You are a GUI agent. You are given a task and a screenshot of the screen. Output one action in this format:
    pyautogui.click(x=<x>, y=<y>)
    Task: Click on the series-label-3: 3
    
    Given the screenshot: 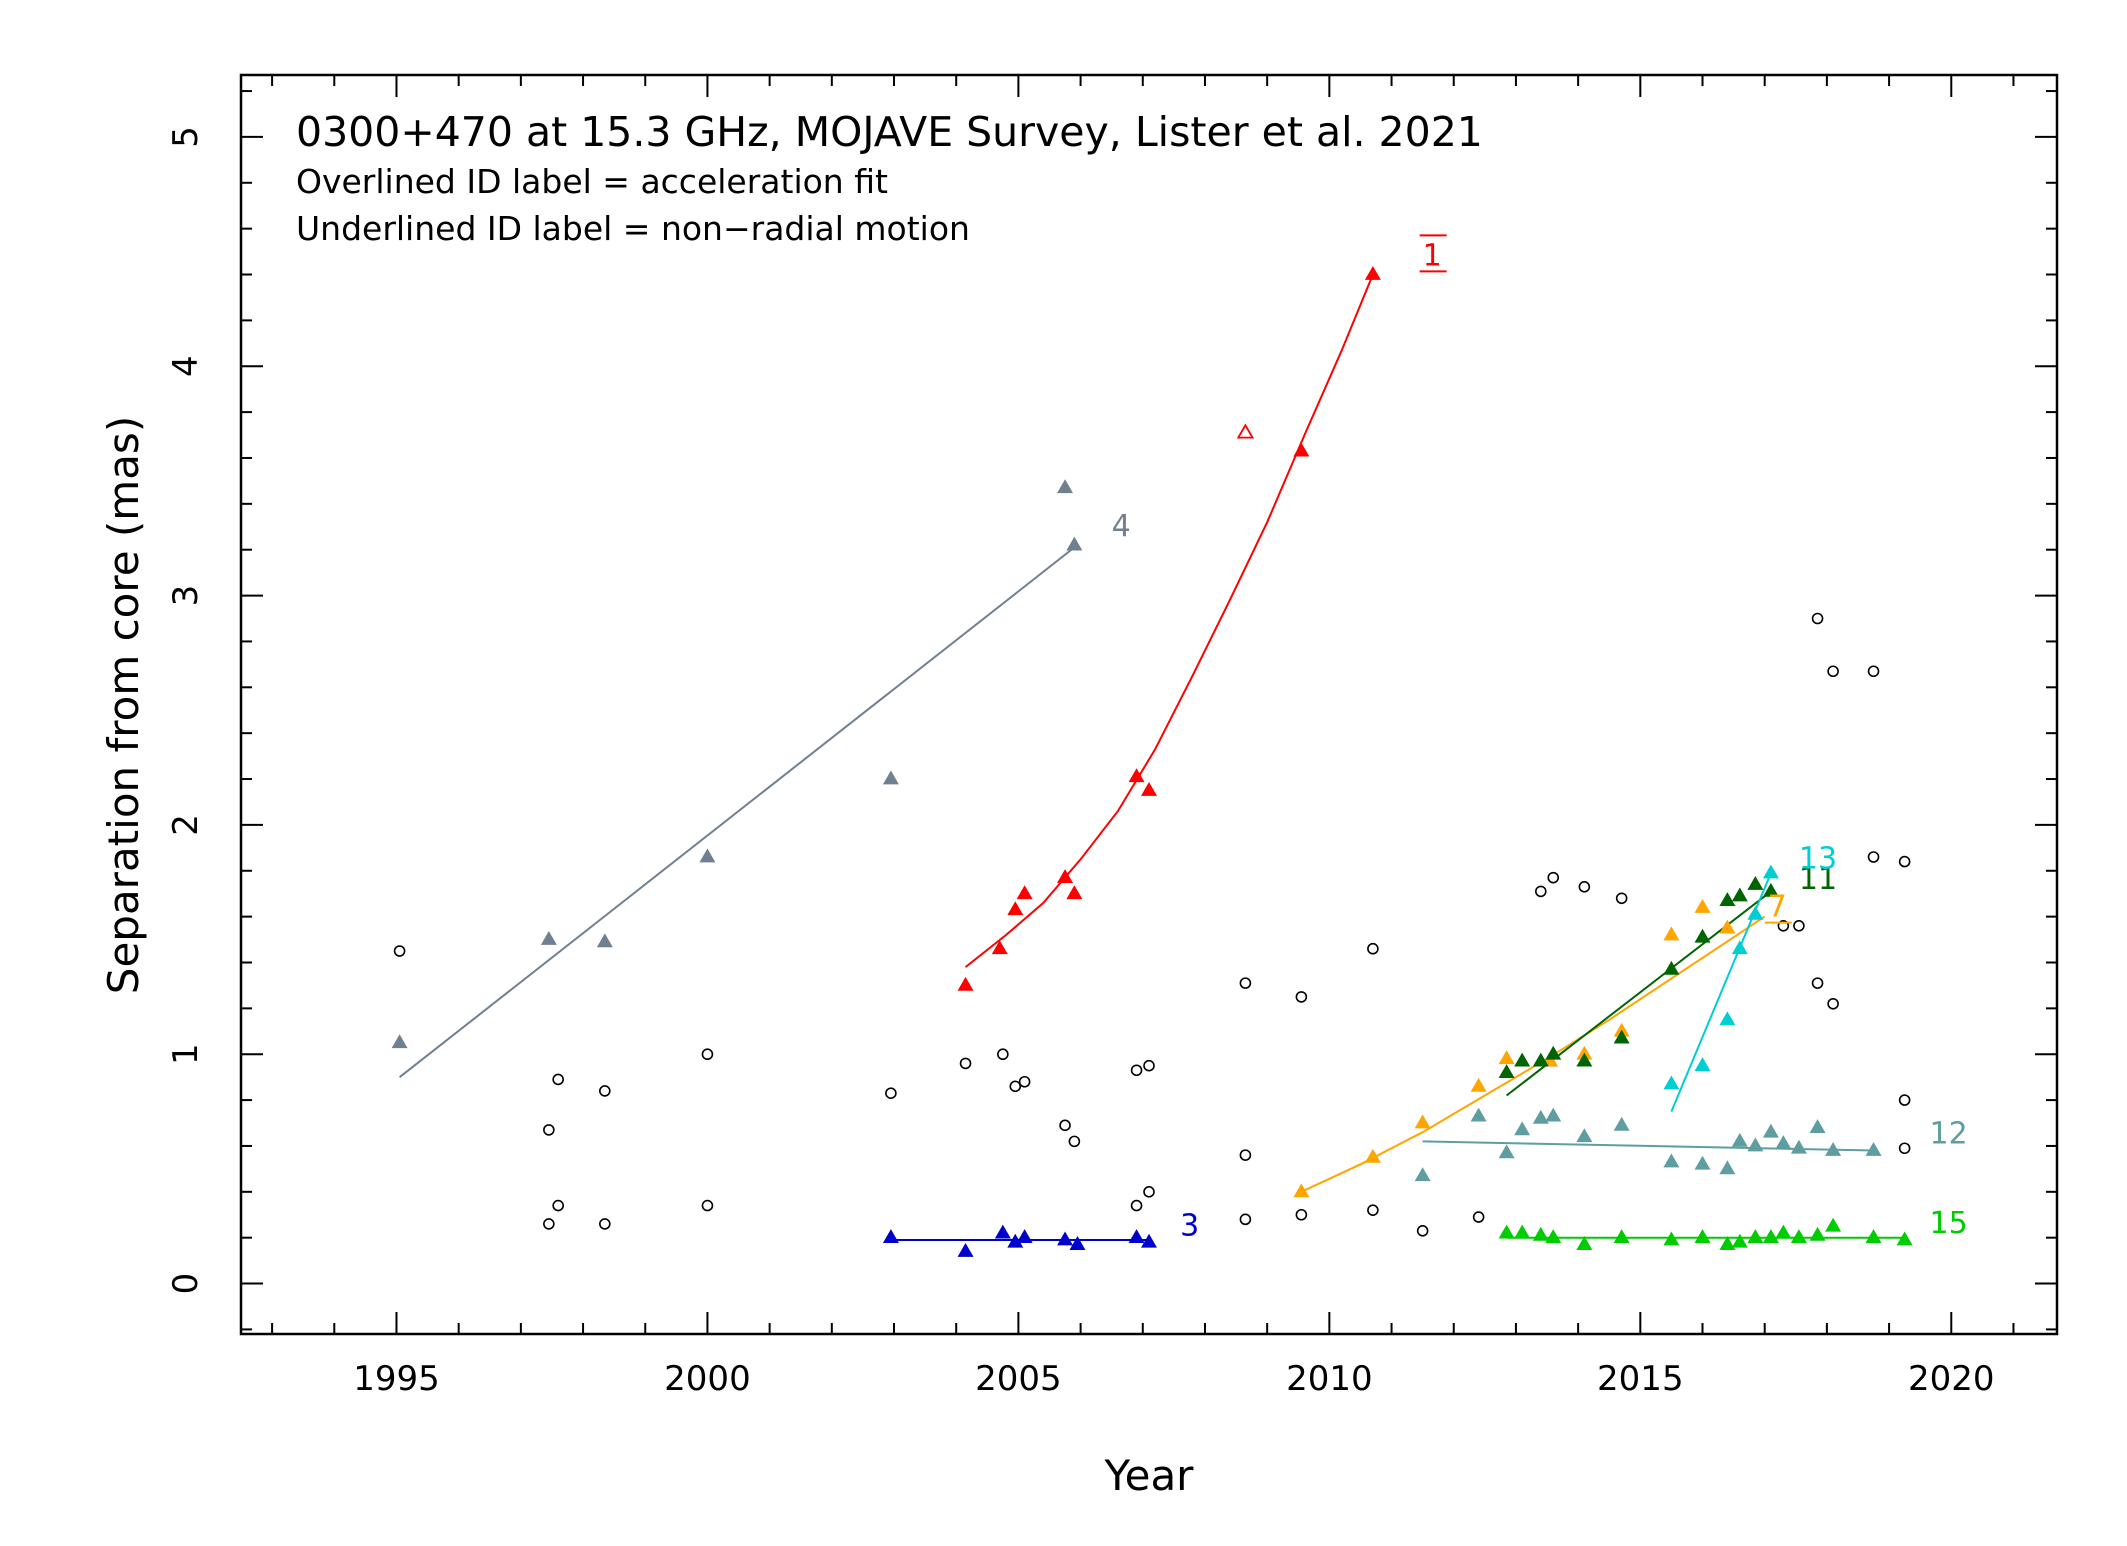 What is the action you would take?
    pyautogui.click(x=1189, y=1225)
    